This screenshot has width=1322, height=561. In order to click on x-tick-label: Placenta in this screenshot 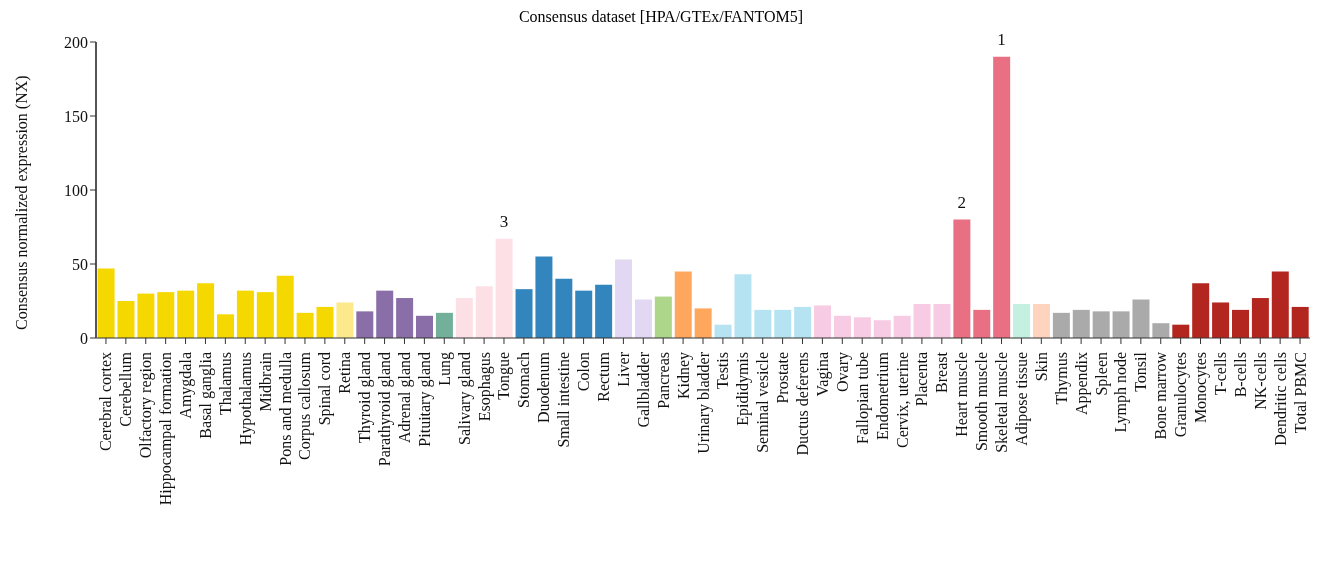, I will do `click(922, 379)`.